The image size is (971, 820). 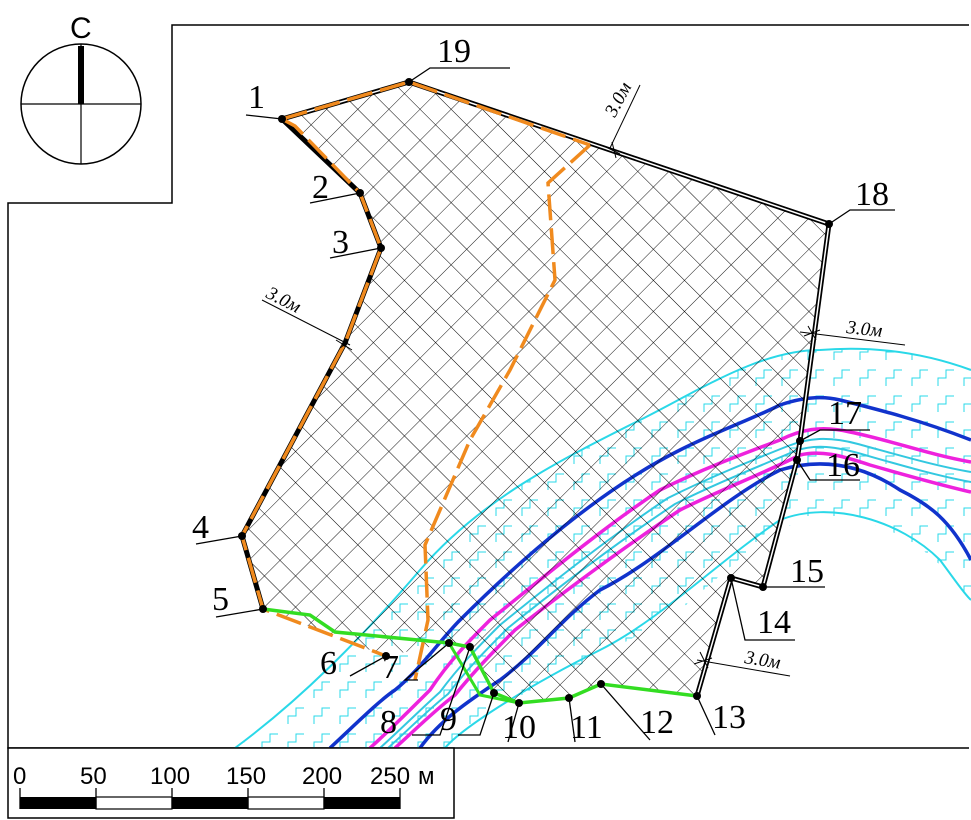 What do you see at coordinates (483, 673) in the screenshot?
I see `green-boundary-line-branch` at bounding box center [483, 673].